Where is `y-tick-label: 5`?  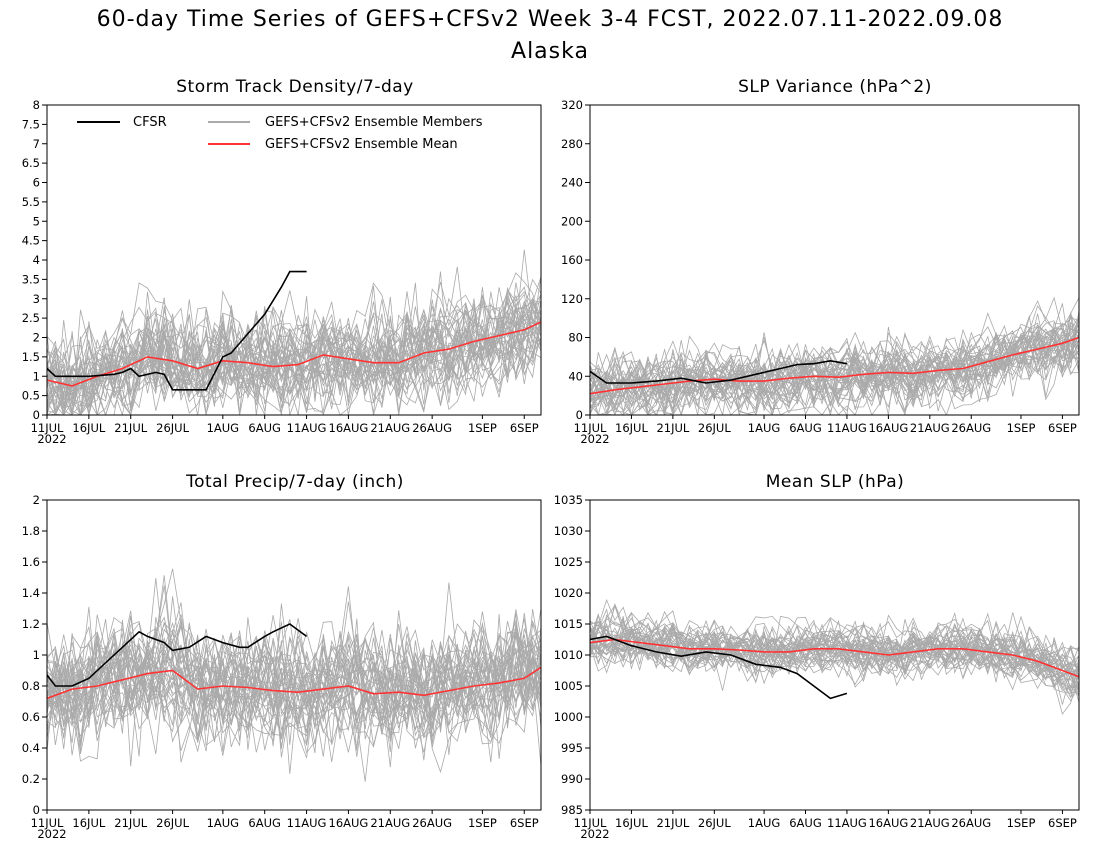
y-tick-label: 5 is located at coordinates (36, 221).